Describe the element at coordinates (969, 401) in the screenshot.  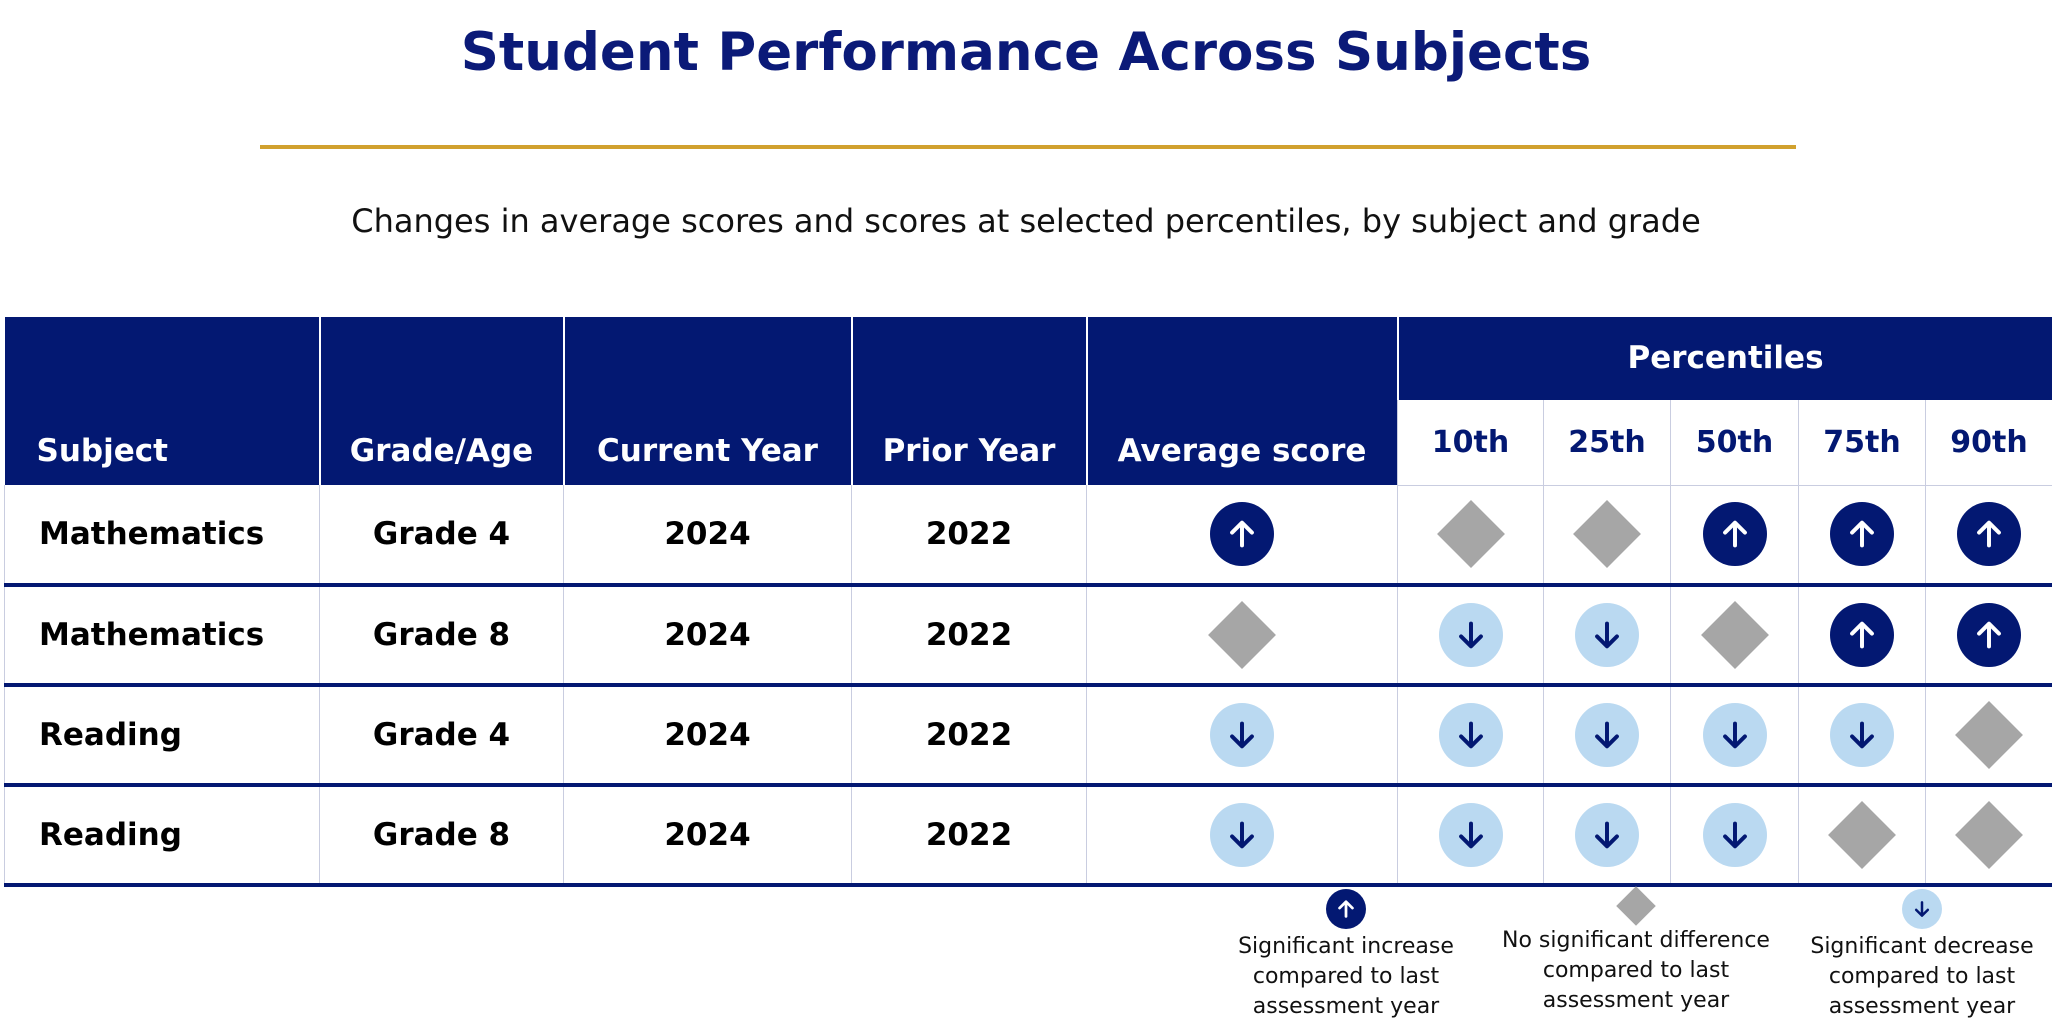
I see `header-prior-year: Prior Year` at that location.